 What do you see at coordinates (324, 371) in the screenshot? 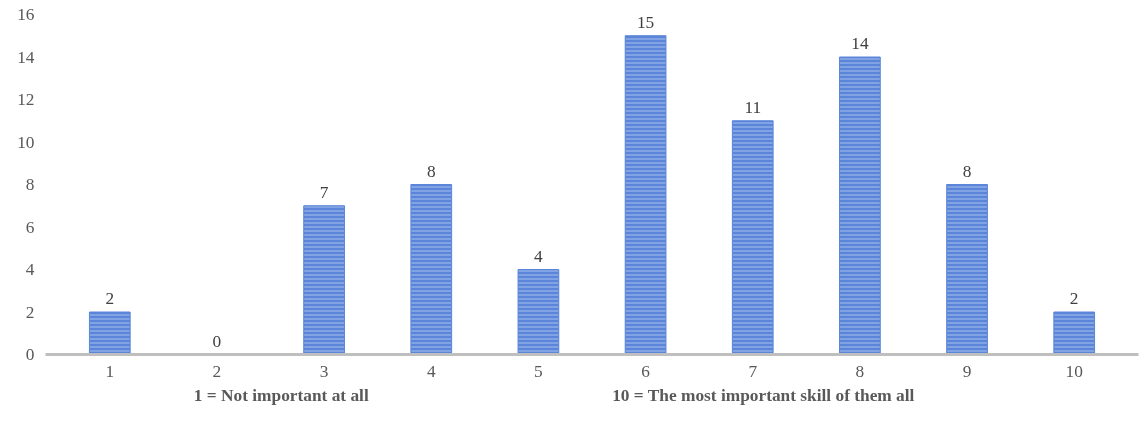
I see `x-tick-label: 3` at bounding box center [324, 371].